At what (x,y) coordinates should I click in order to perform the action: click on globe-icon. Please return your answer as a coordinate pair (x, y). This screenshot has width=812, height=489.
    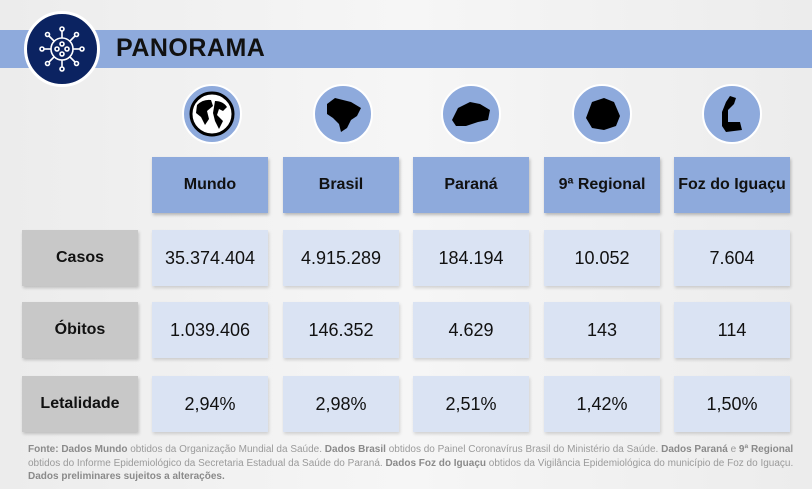
    Looking at the image, I should click on (212, 114).